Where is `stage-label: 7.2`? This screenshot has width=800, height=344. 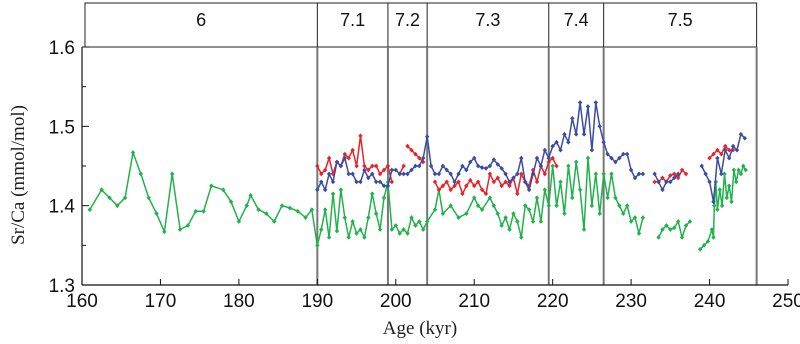
stage-label: 7.2 is located at coordinates (407, 20).